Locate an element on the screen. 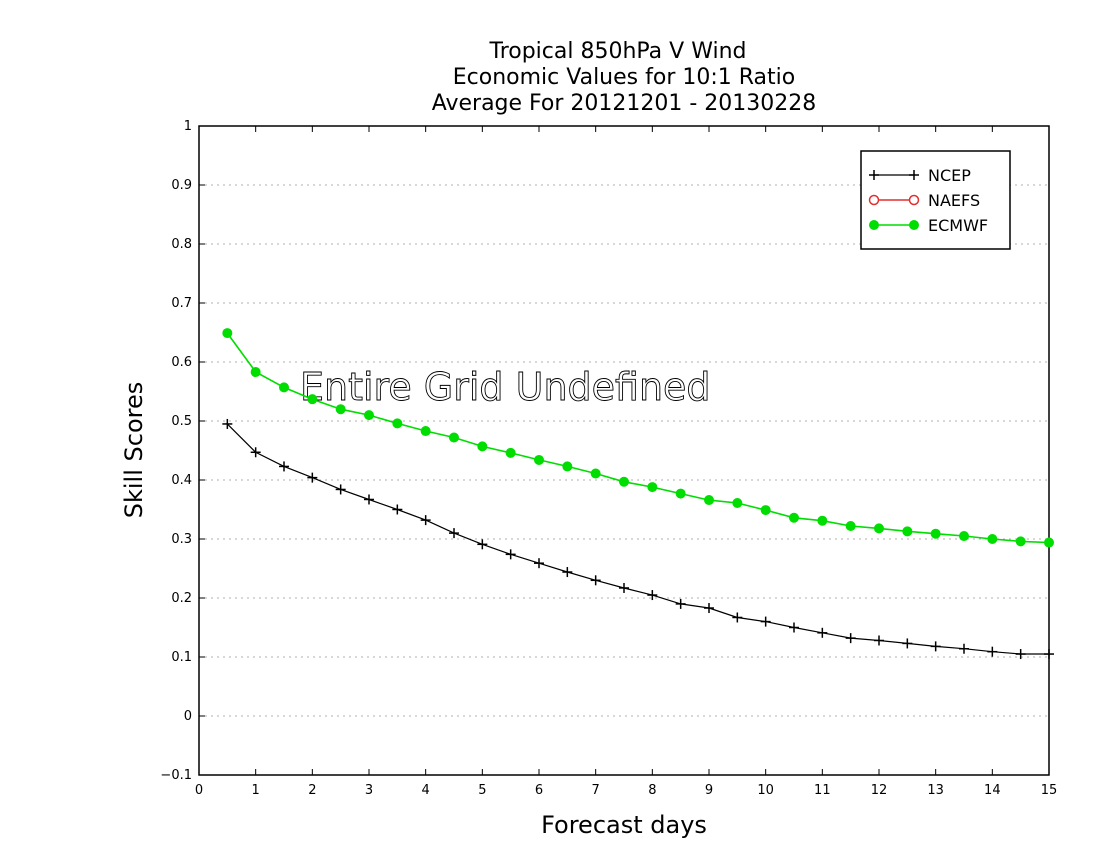 This screenshot has width=1100, height=850. legend: NCEP NAEFS ECMWF is located at coordinates (935, 200).